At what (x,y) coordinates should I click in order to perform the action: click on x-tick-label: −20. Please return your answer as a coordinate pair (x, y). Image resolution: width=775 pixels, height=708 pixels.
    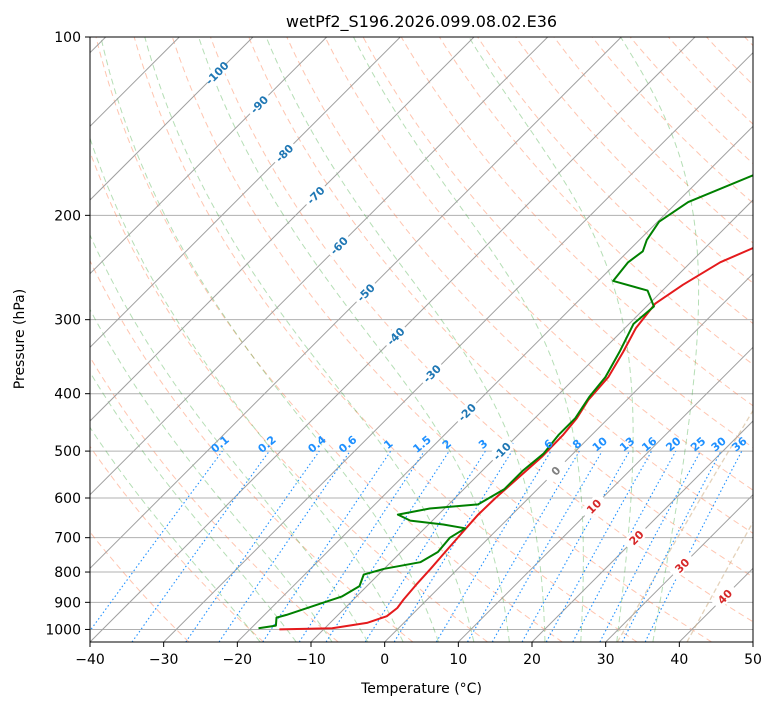
    Looking at the image, I should click on (238, 660).